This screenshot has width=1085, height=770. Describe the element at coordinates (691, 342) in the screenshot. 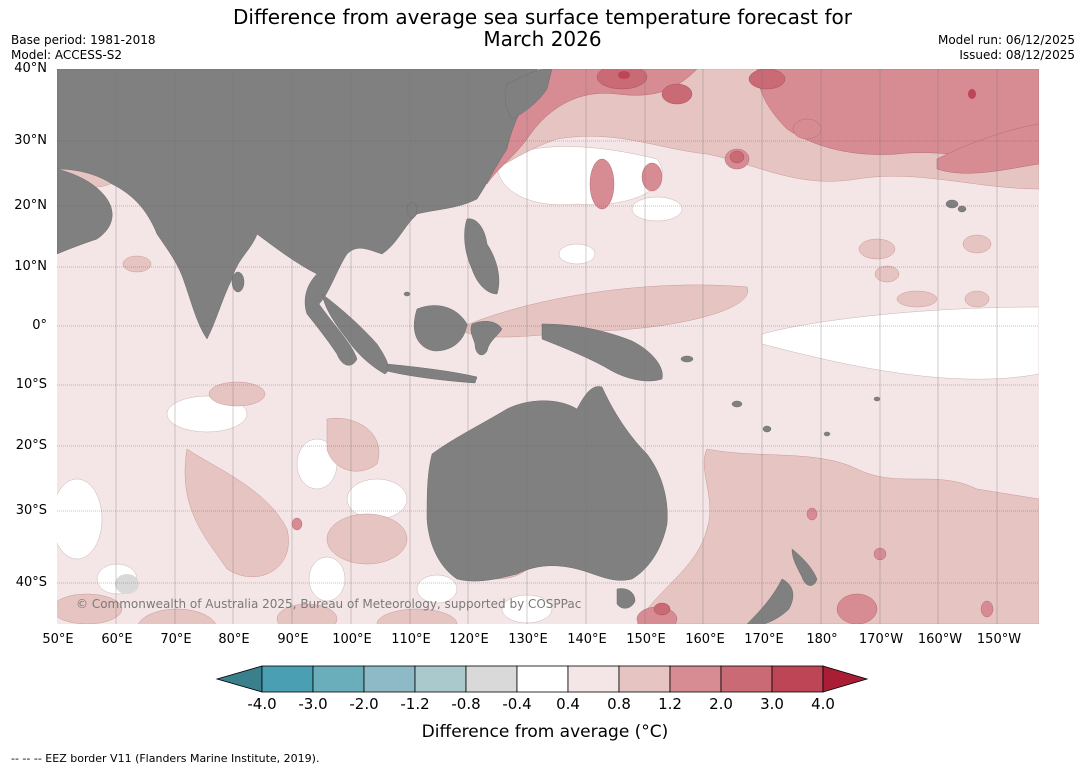

I see `strong-warm-areas` at that location.